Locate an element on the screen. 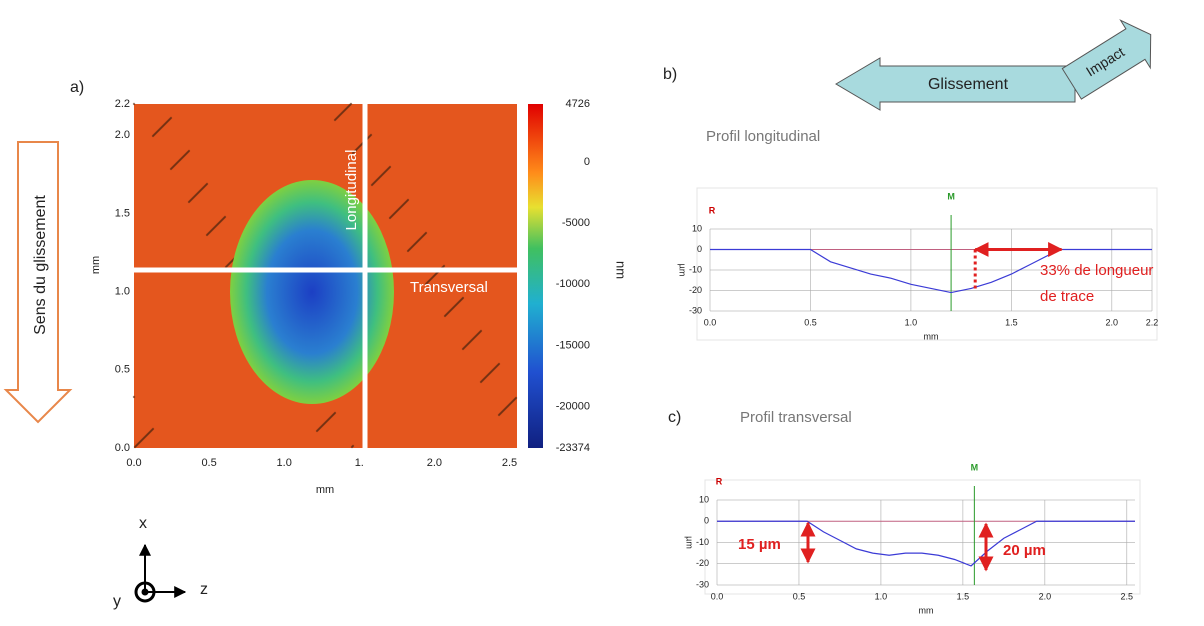  crater is located at coordinates (312, 292).